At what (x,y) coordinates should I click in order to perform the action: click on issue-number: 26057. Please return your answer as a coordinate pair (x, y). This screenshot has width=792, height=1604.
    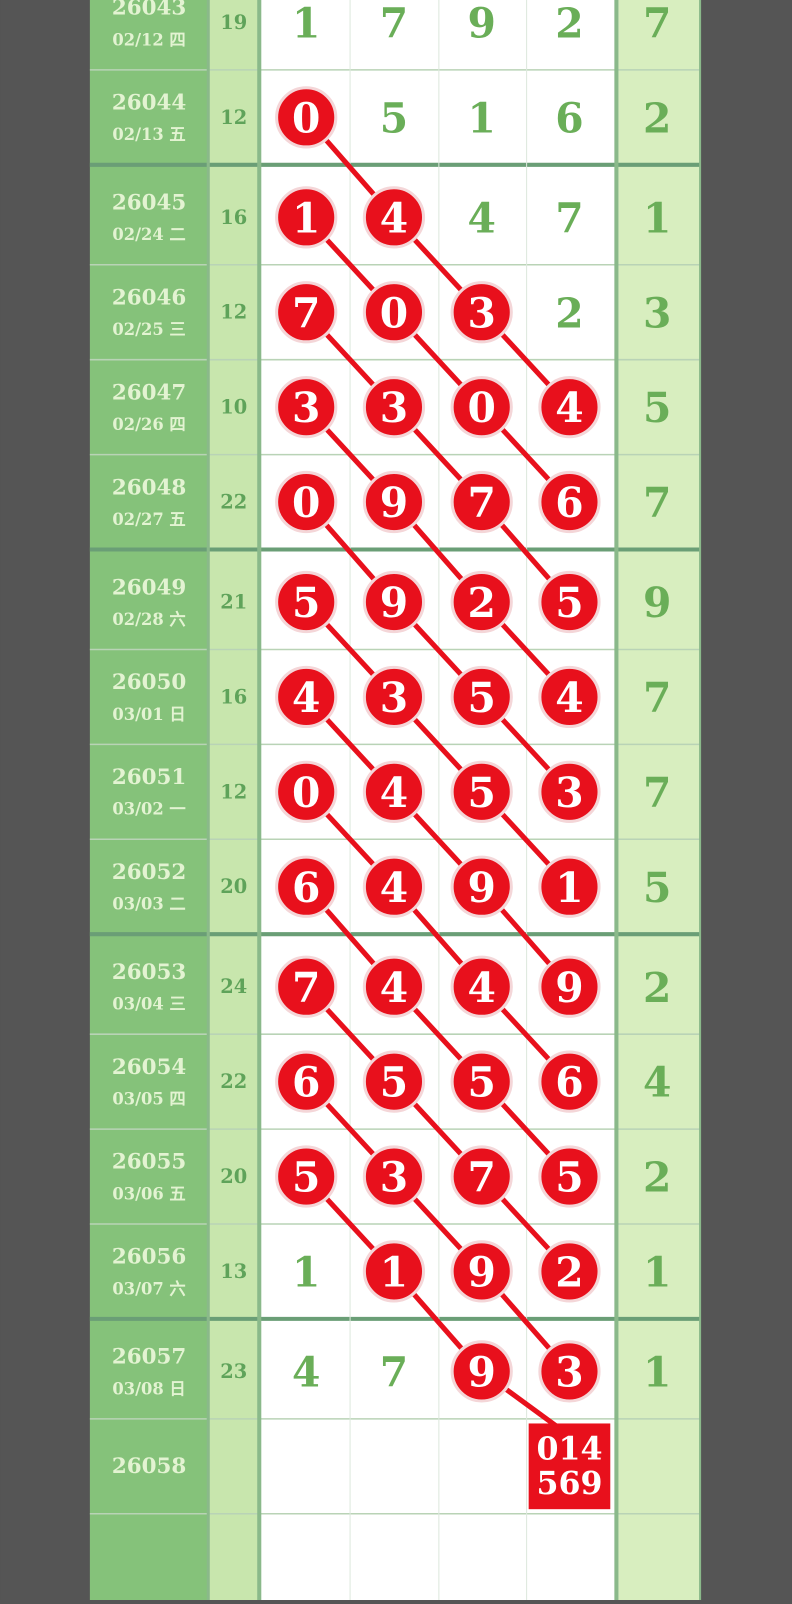
    Looking at the image, I should click on (149, 1357).